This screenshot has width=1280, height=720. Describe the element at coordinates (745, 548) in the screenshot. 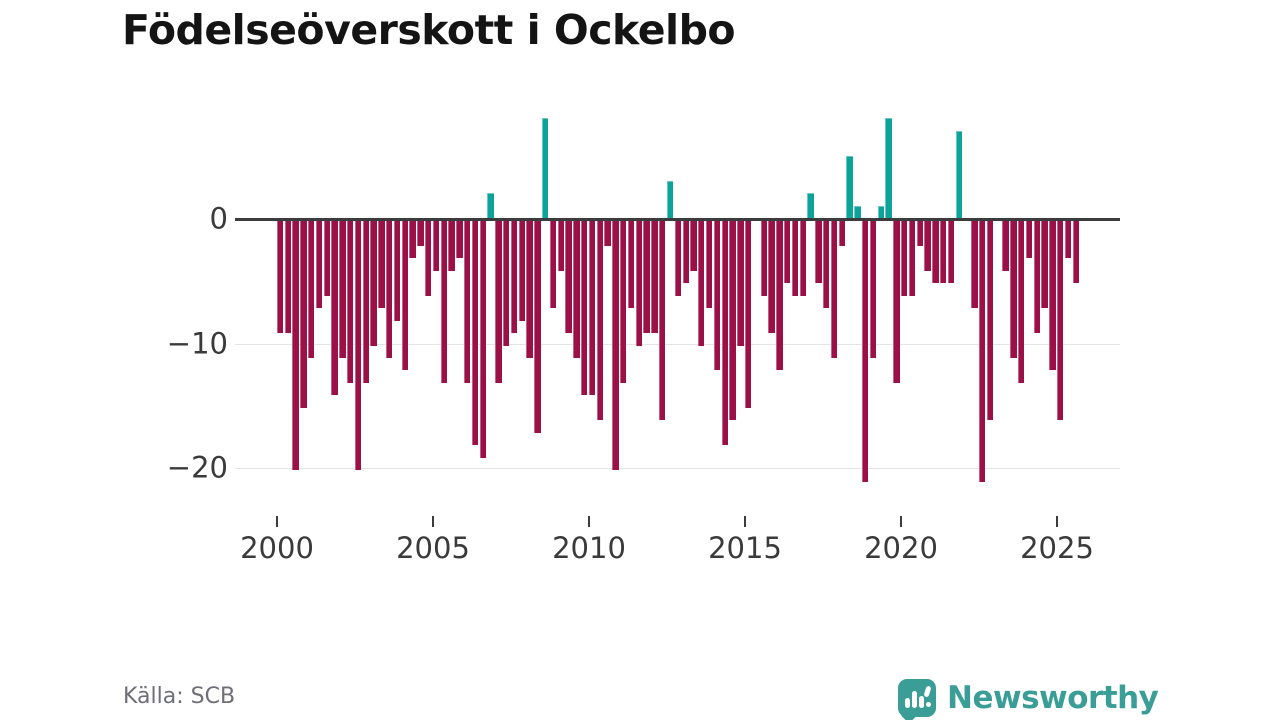

I see `x-tick-label: 2015` at that location.